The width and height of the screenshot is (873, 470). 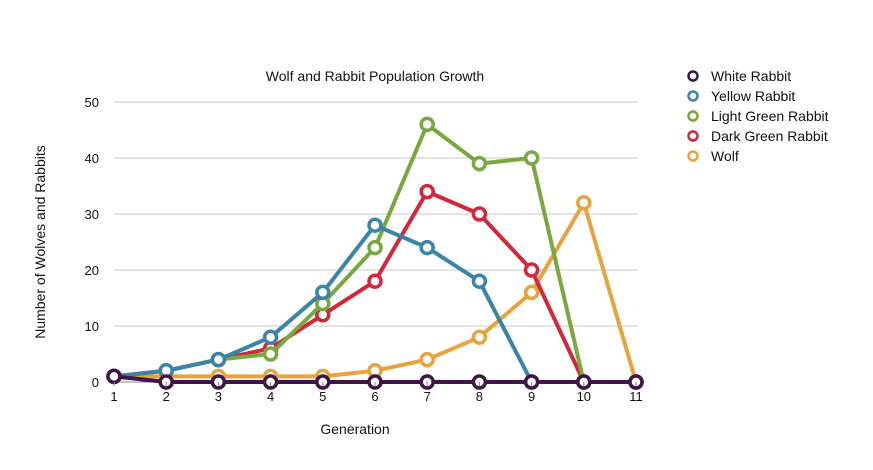 I want to click on x-tick-label: 7, so click(x=427, y=396).